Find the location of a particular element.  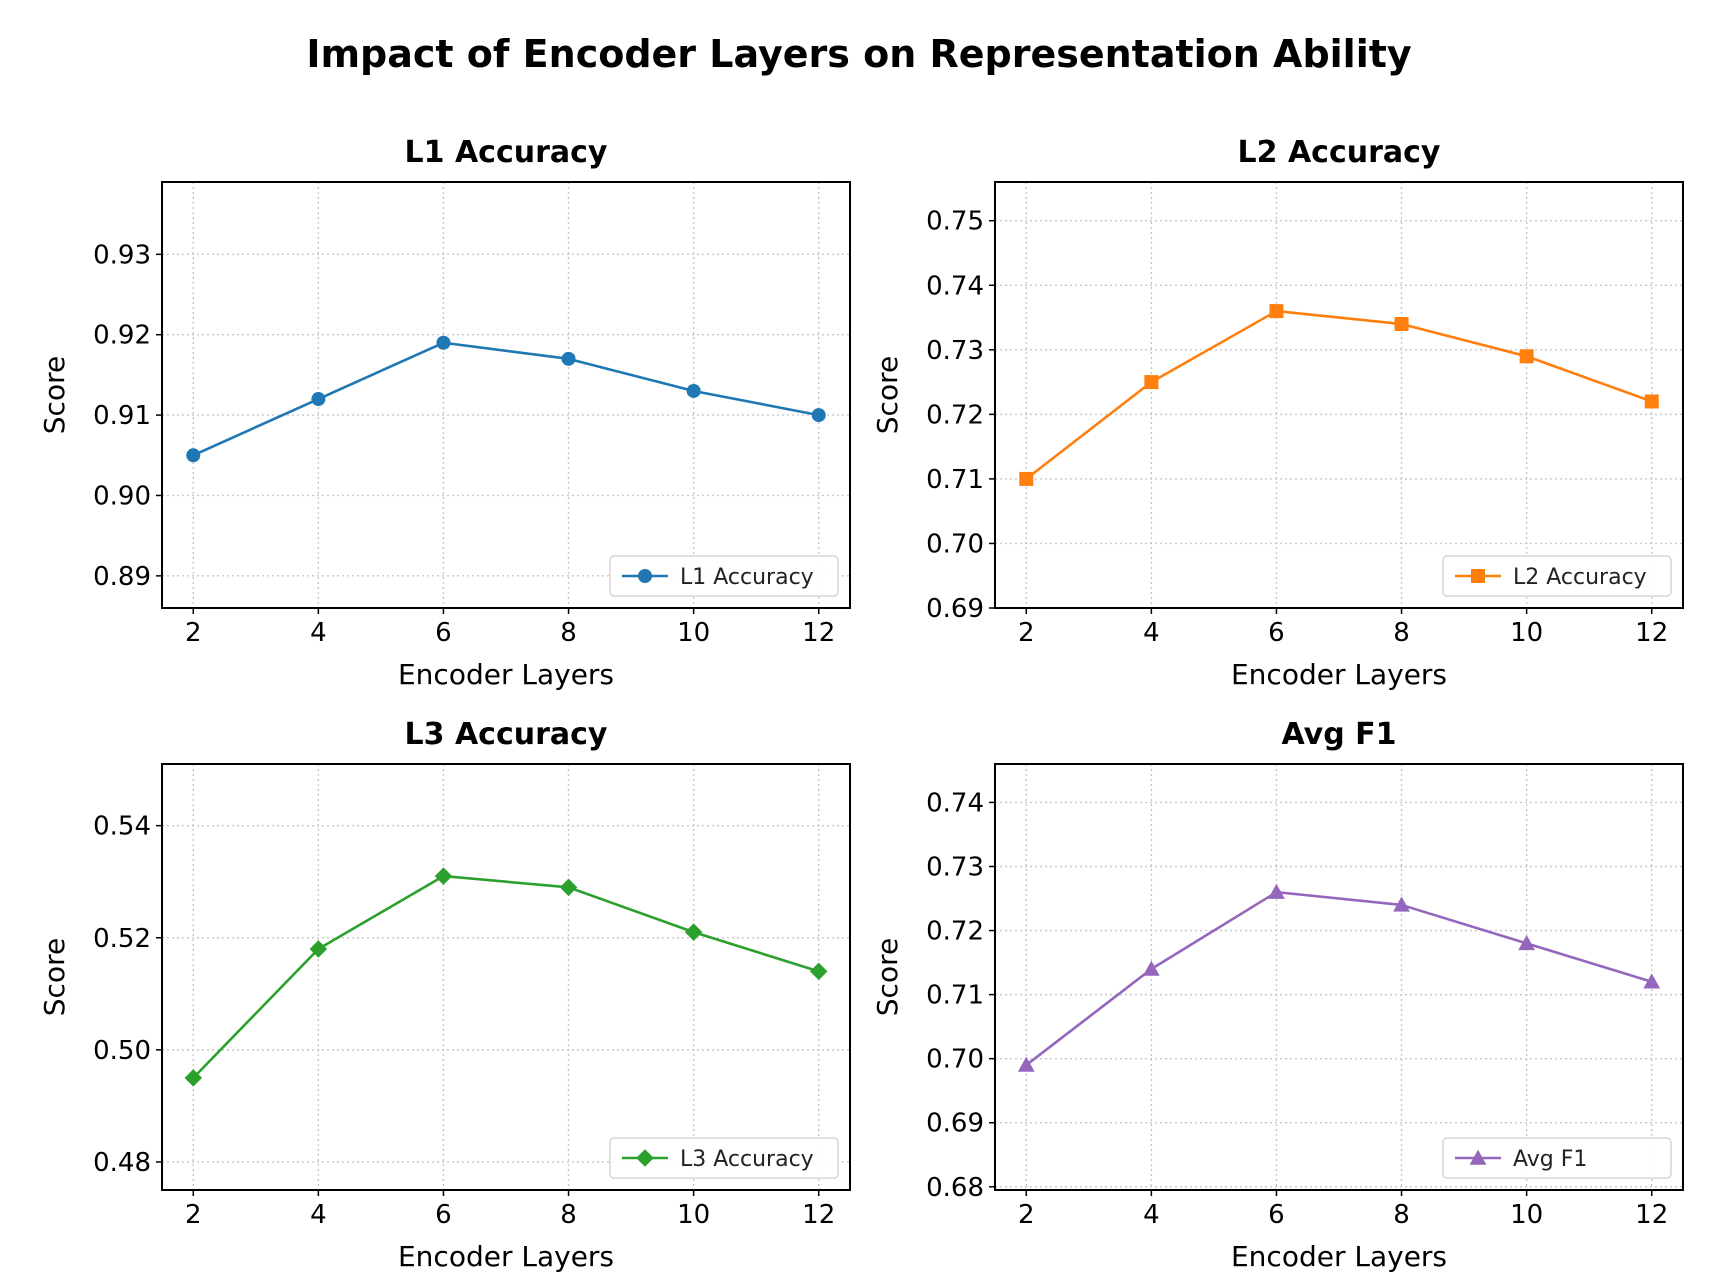

y-tick-label: 0.71 is located at coordinates (955, 996).